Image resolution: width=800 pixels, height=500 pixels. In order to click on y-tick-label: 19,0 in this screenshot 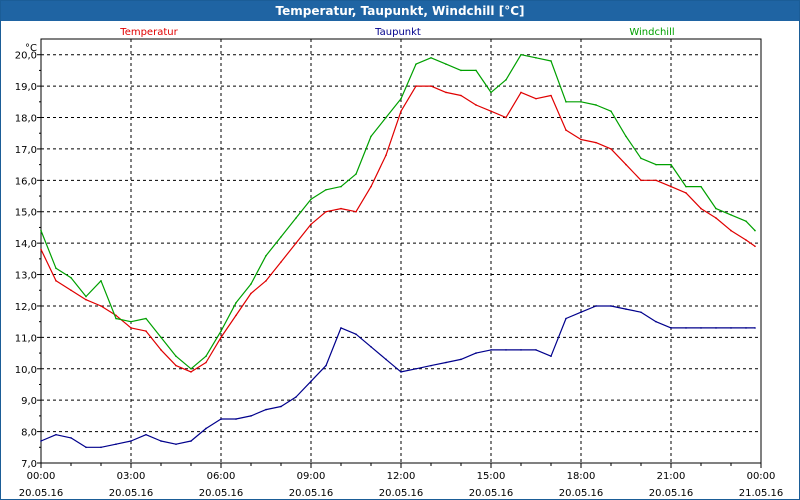, I will do `click(26, 87)`.